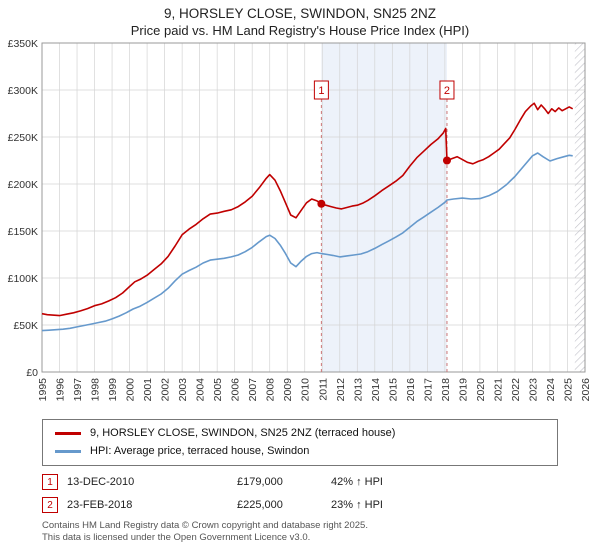 The width and height of the screenshot is (600, 560). I want to click on y-tick-label: £100K, so click(23, 279).